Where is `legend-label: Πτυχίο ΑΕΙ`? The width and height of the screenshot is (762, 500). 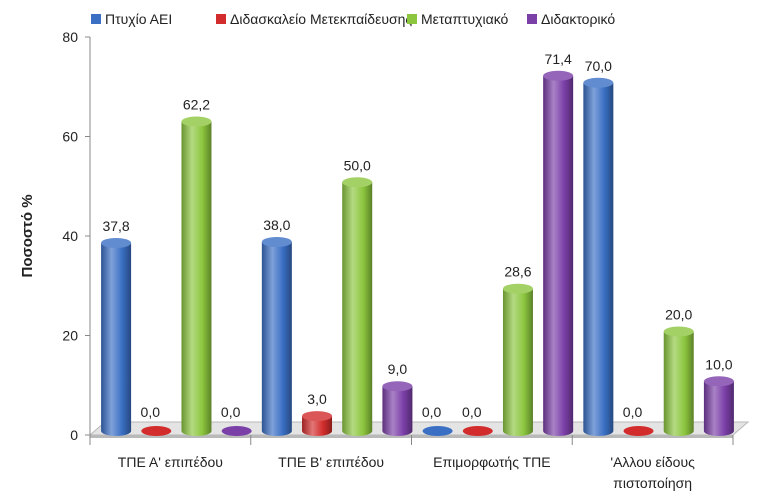
legend-label: Πτυχίο ΑΕΙ is located at coordinates (138, 19).